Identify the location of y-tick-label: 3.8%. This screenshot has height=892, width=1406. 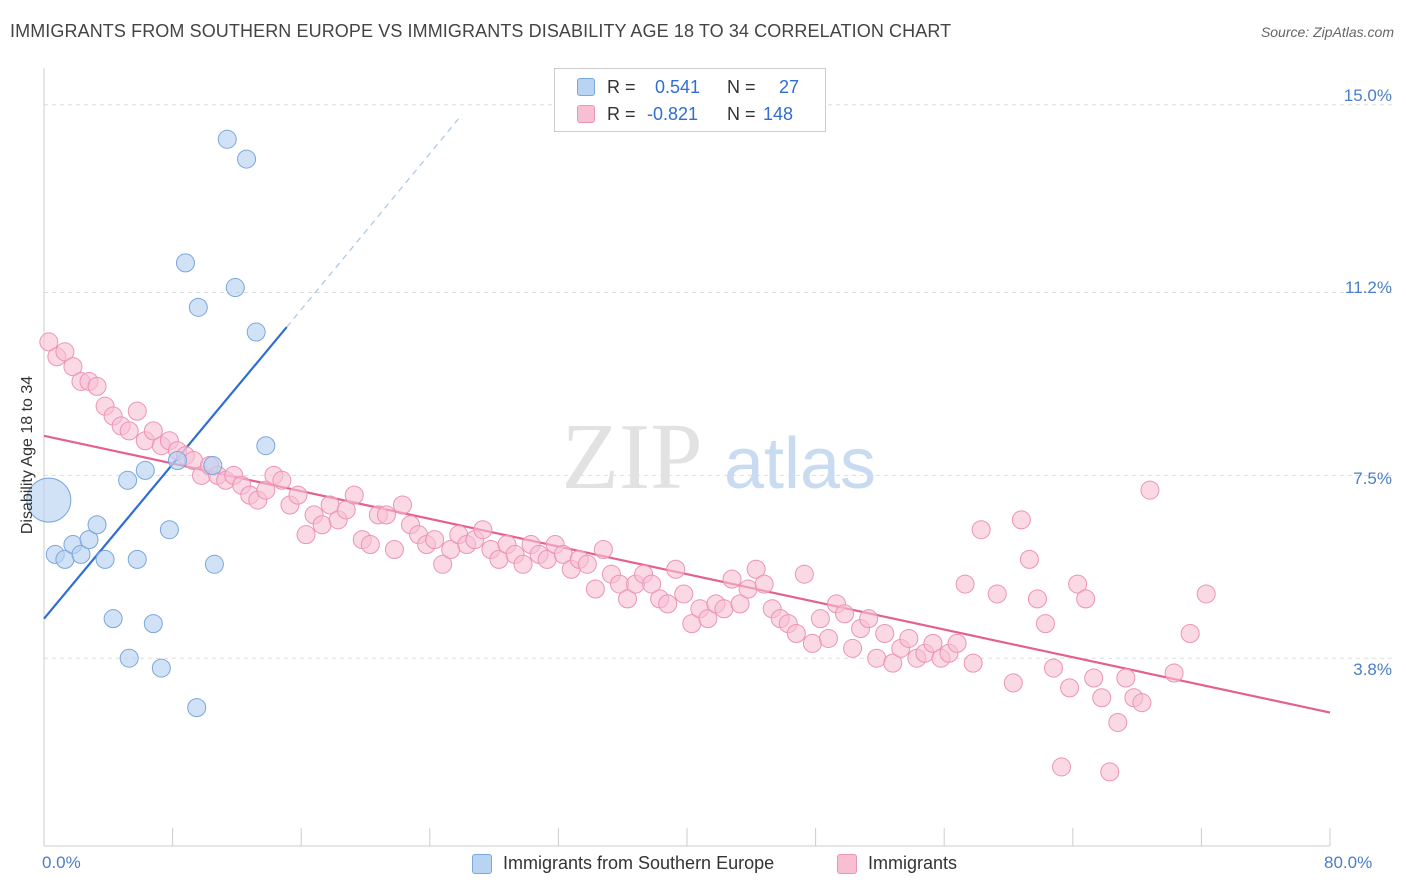
(1372, 669).